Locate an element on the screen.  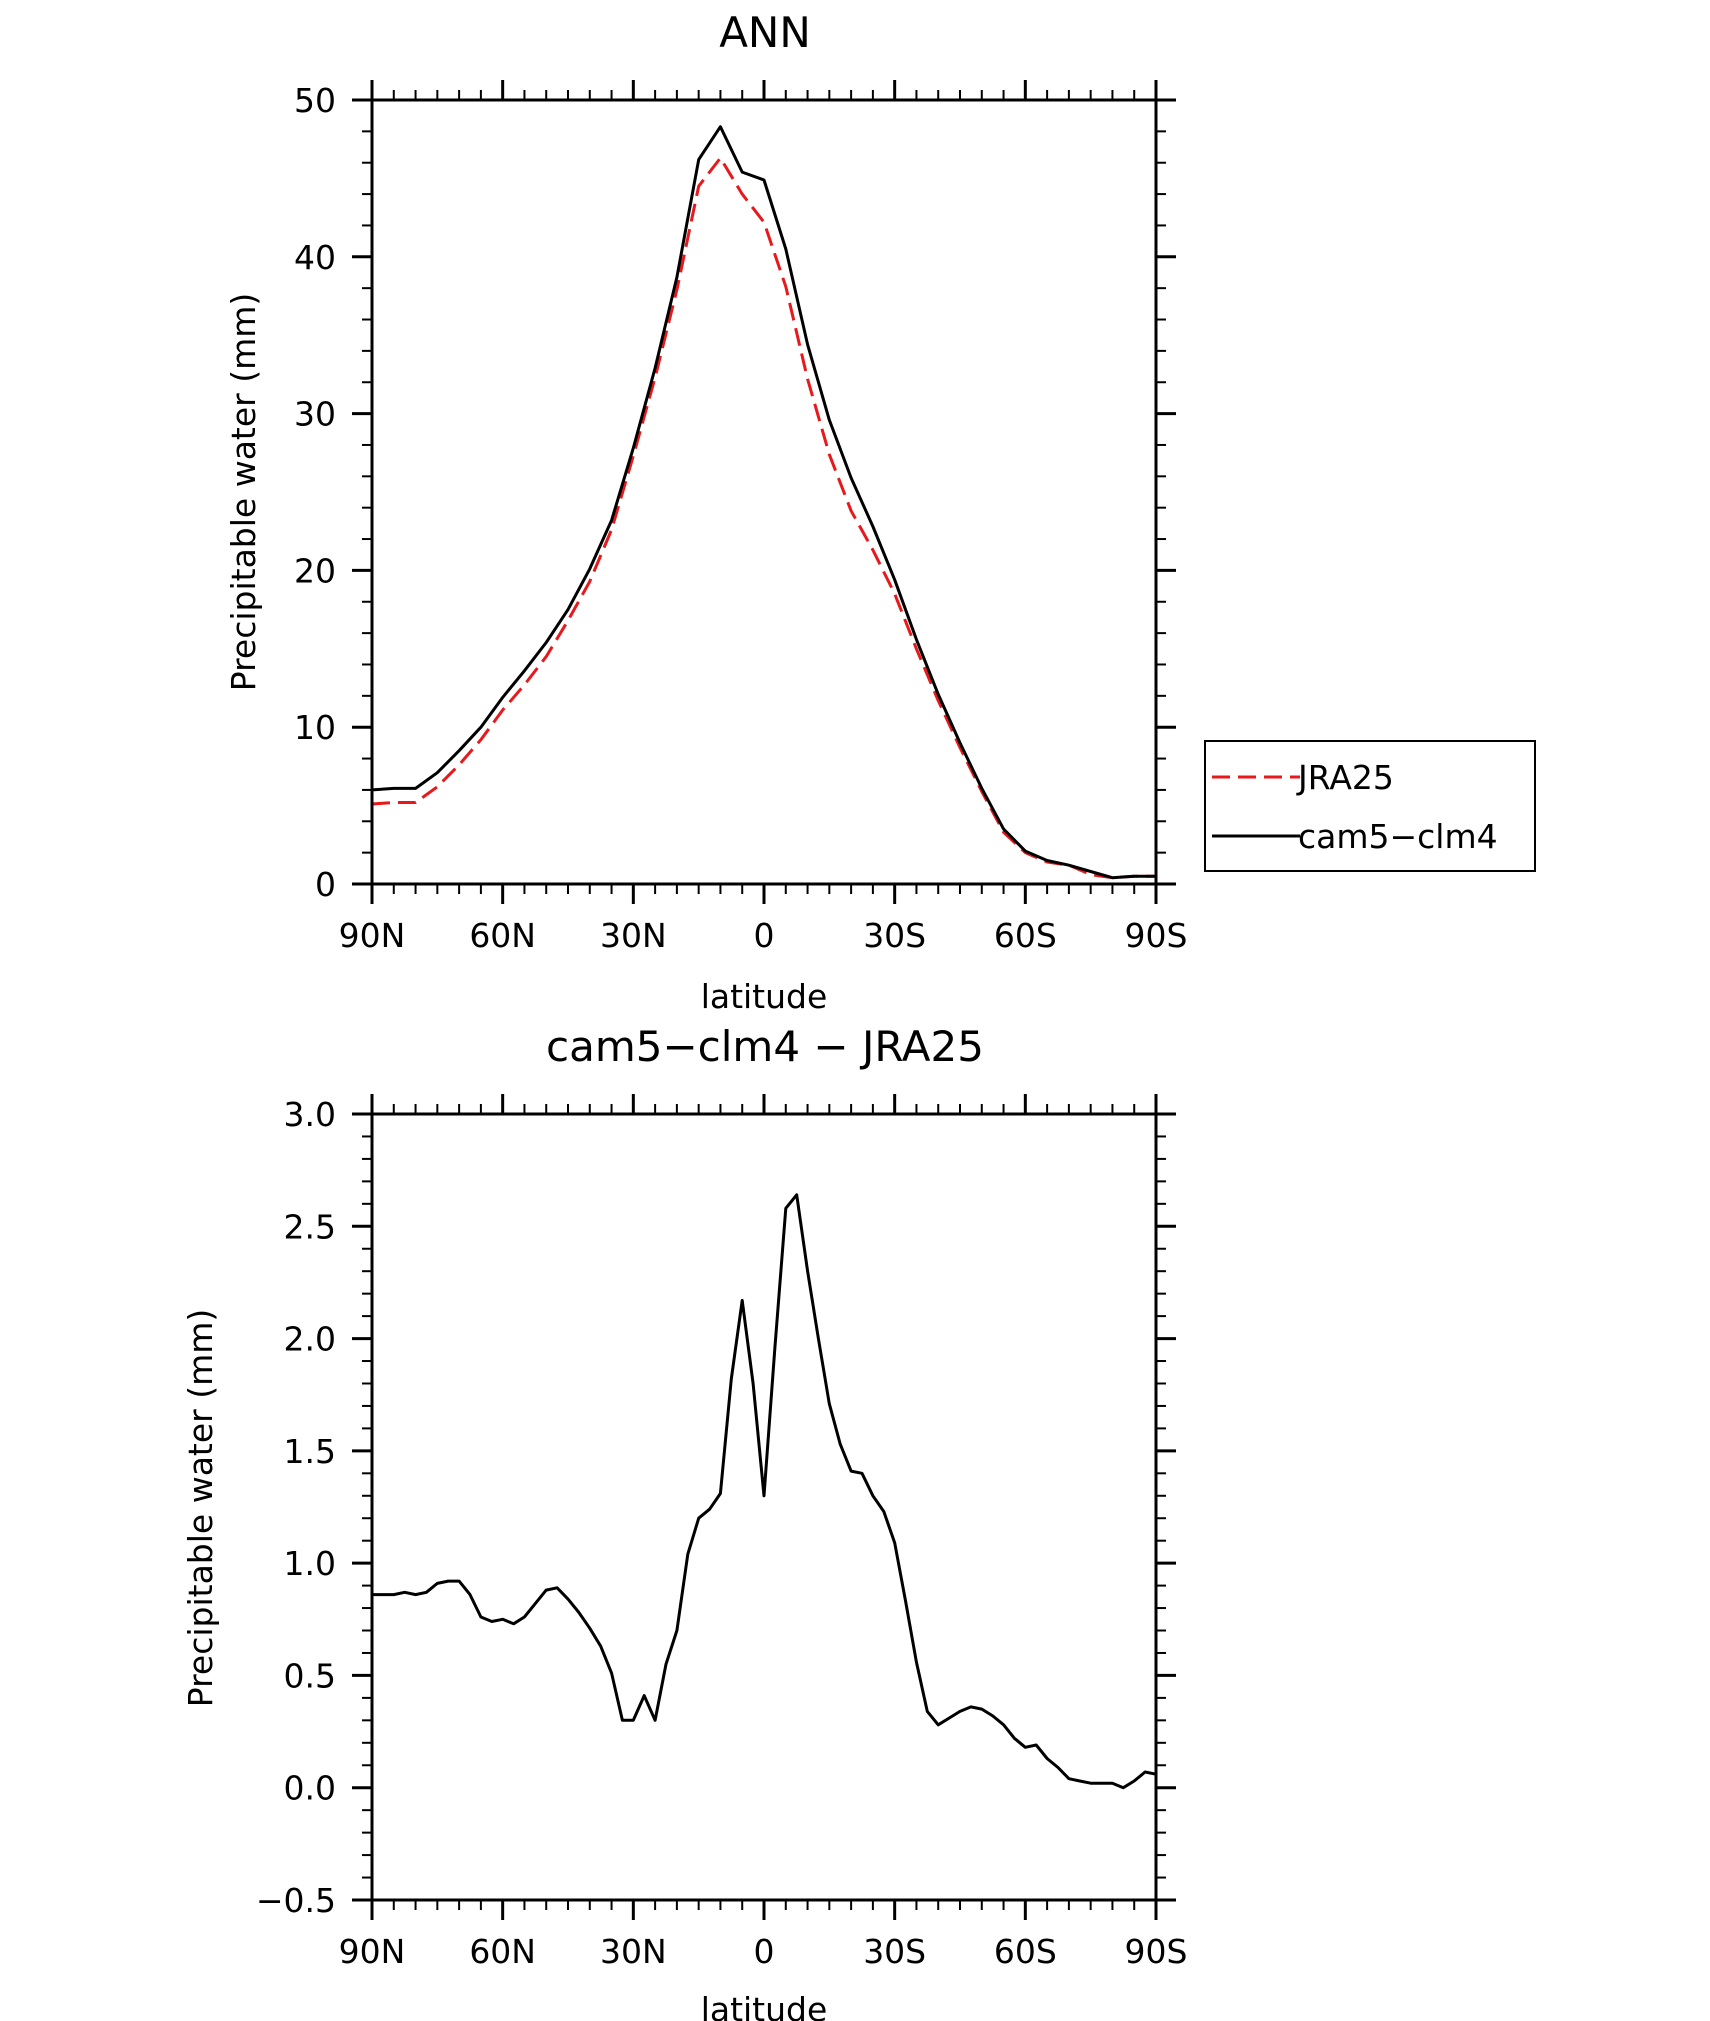
legend-box is located at coordinates (1370, 806).